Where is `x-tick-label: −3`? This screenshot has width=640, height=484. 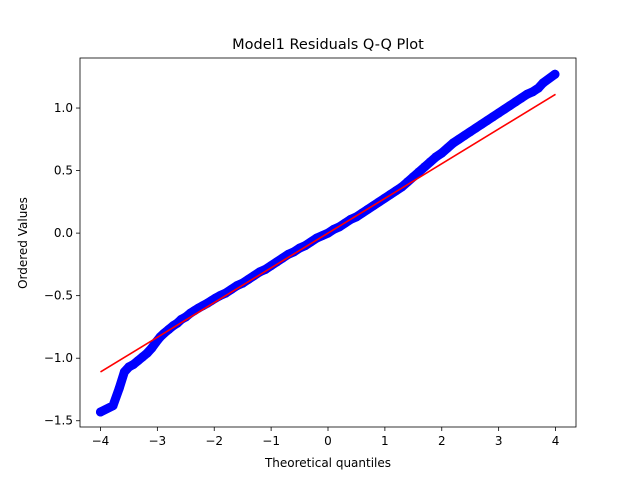
x-tick-label: −3 is located at coordinates (158, 441).